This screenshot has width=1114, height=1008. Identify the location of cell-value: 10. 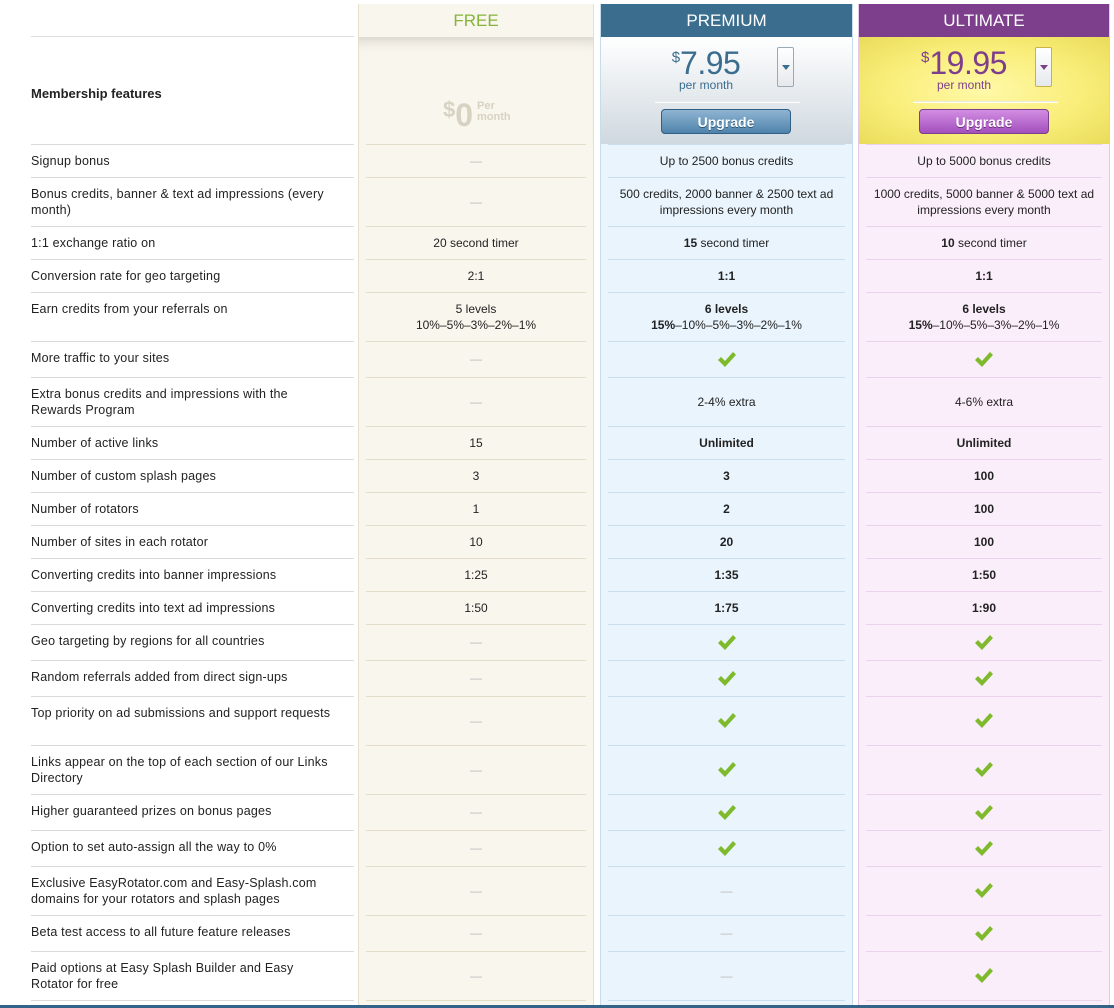
(476, 542).